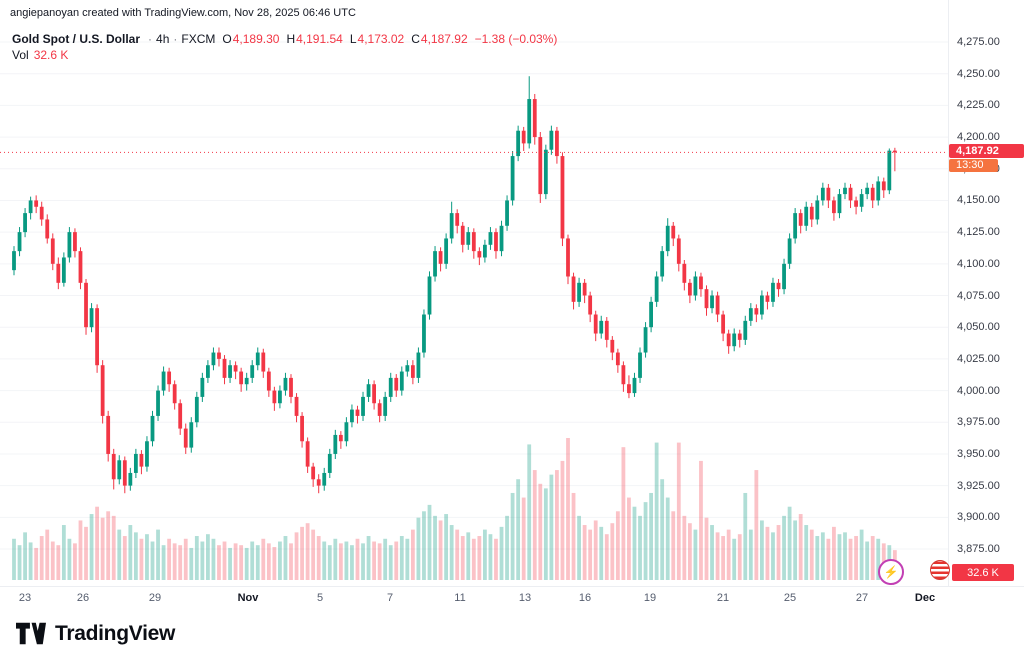 Image resolution: width=1024 pixels, height=665 pixels. What do you see at coordinates (986, 151) in the screenshot?
I see `last-price-badge: 4,187.92` at bounding box center [986, 151].